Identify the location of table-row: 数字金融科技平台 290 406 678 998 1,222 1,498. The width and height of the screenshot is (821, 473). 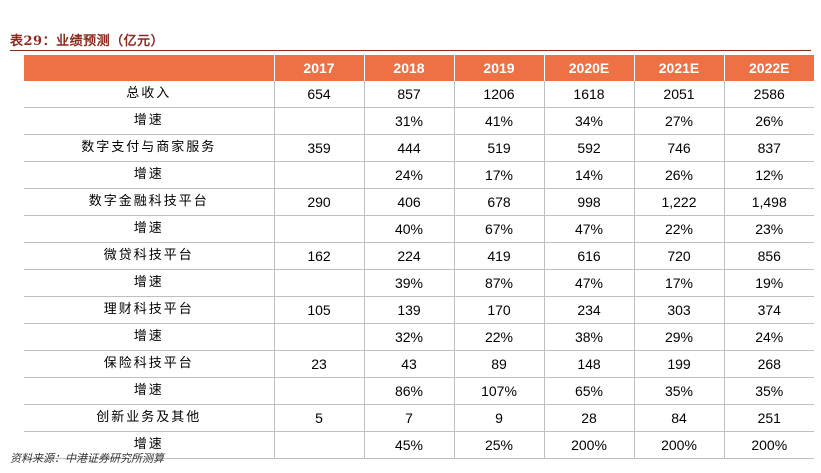
(419, 202).